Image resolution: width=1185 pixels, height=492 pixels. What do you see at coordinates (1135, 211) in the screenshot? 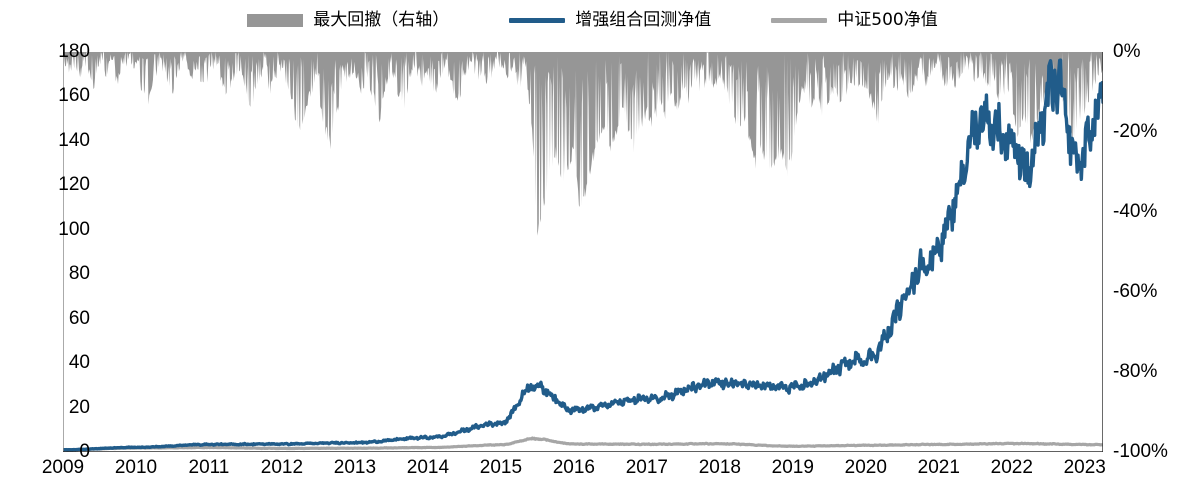
I see `y-axis-right-tick: -40%` at bounding box center [1135, 211].